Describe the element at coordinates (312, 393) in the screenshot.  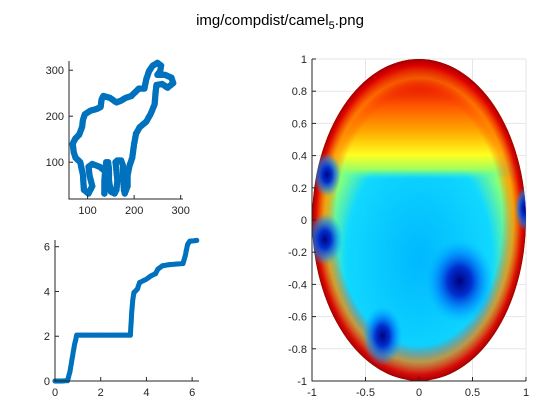
I see `x-tick-label: -1` at that location.